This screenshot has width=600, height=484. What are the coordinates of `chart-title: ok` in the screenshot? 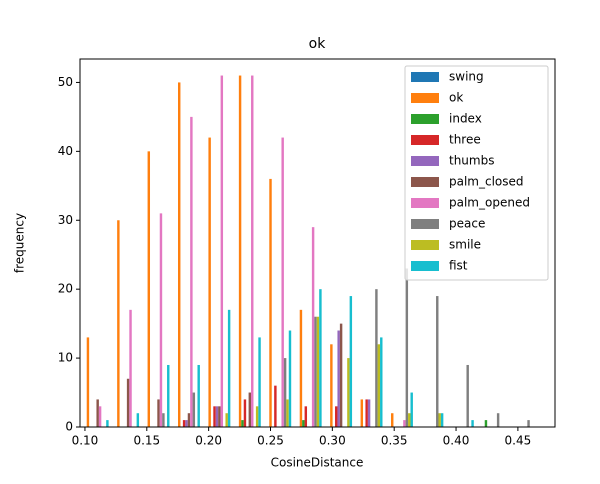 It's located at (318, 44).